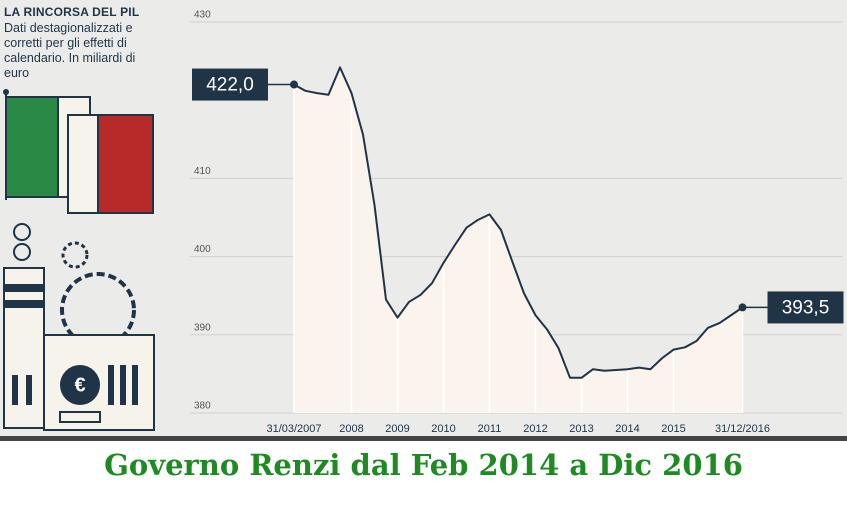 The width and height of the screenshot is (847, 507). What do you see at coordinates (535, 429) in the screenshot?
I see `x-tick-label: 2012` at bounding box center [535, 429].